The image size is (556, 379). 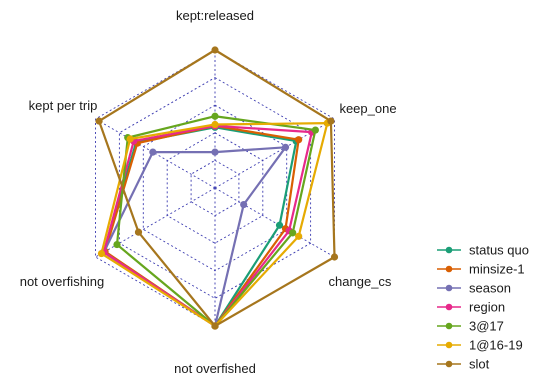 What do you see at coordinates (215, 368) in the screenshot?
I see `axis-label: not overfished` at bounding box center [215, 368].